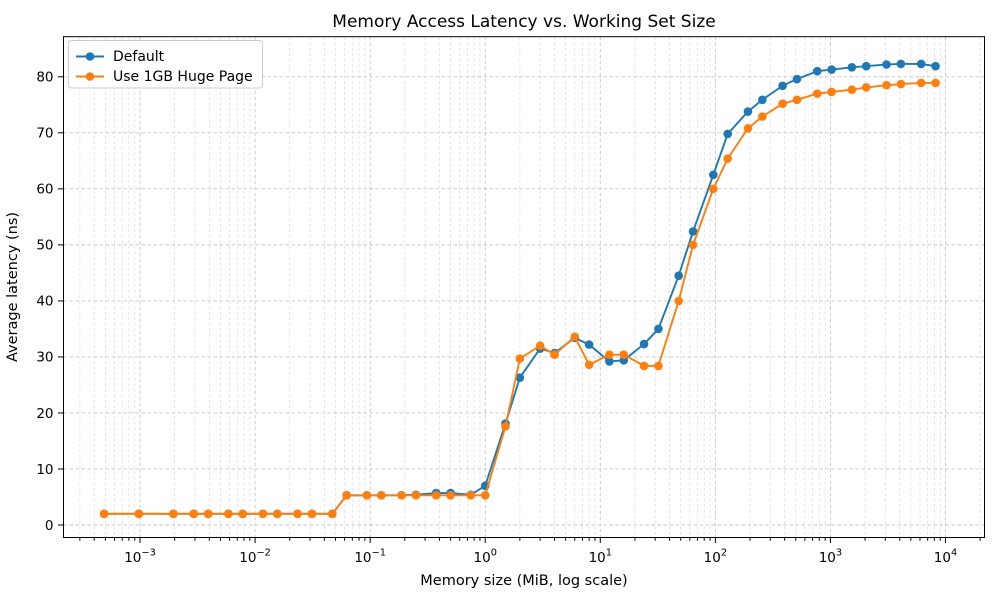 The image size is (1000, 604). What do you see at coordinates (370, 557) in the screenshot?
I see `x-tick-label: 10⁻¹` at bounding box center [370, 557].